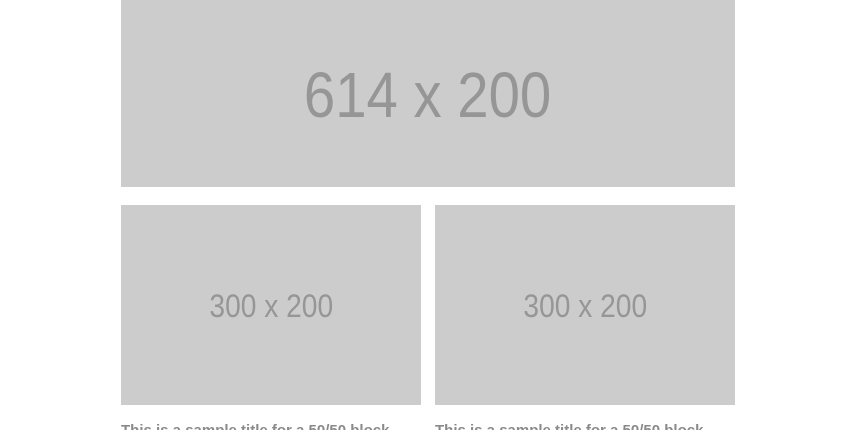 This screenshot has height=430, width=855. I want to click on left-column-image-label: 300 x 200, so click(271, 305).